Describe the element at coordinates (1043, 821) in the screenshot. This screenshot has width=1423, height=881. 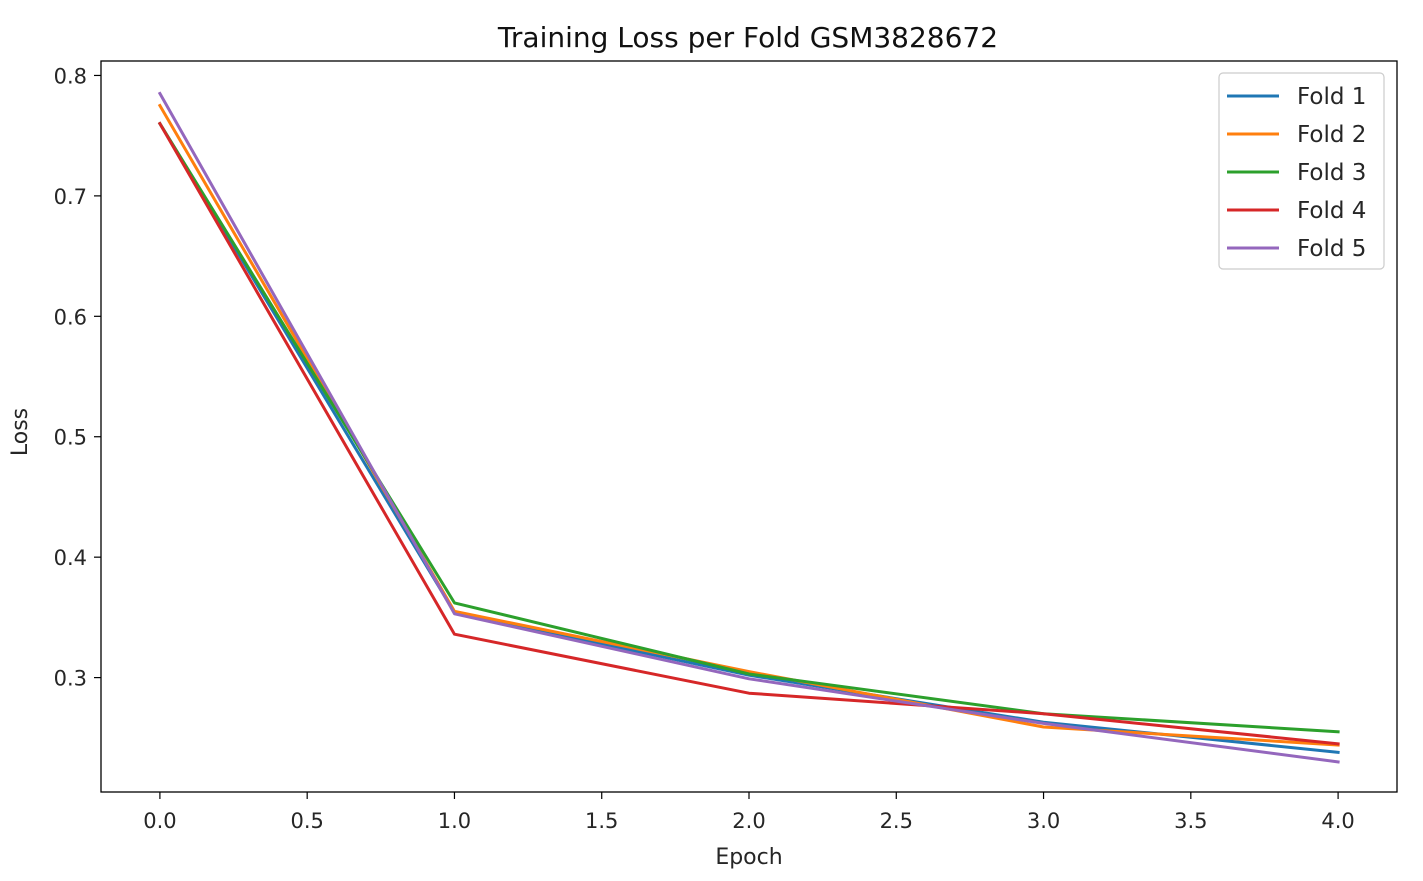
I see `x-tick-label: 3.0` at that location.